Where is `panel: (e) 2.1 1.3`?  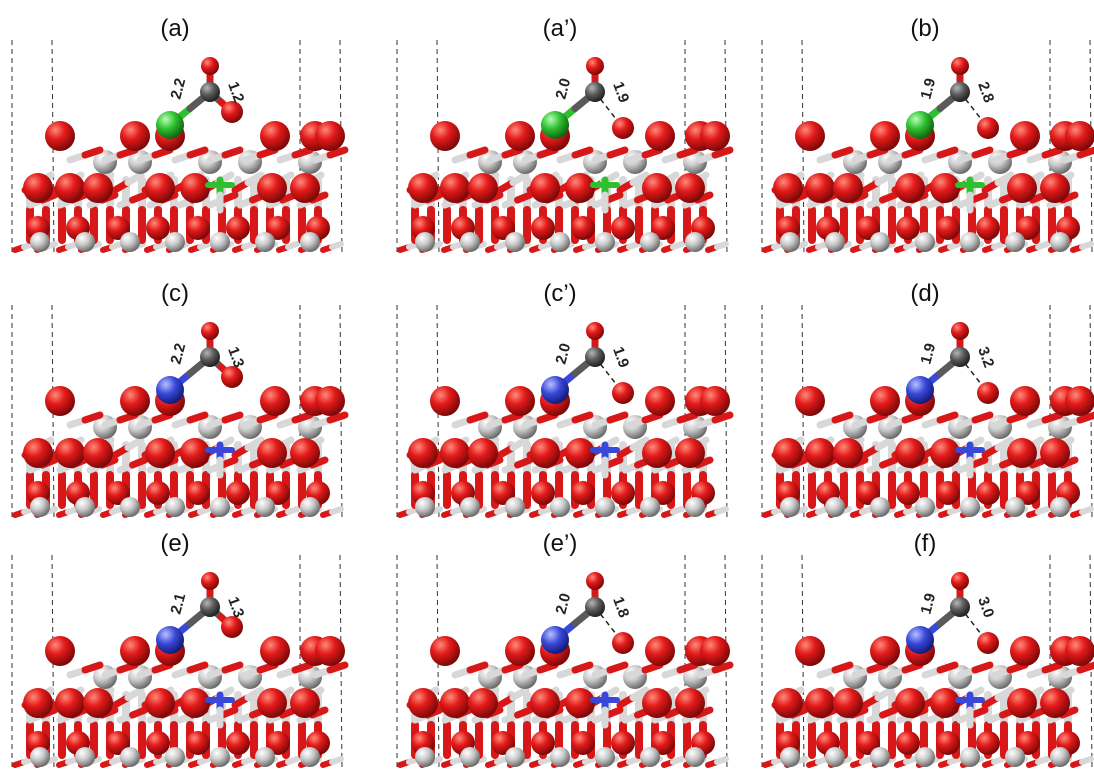
panel: (e) 2.1 1.3 is located at coordinates (180, 650).